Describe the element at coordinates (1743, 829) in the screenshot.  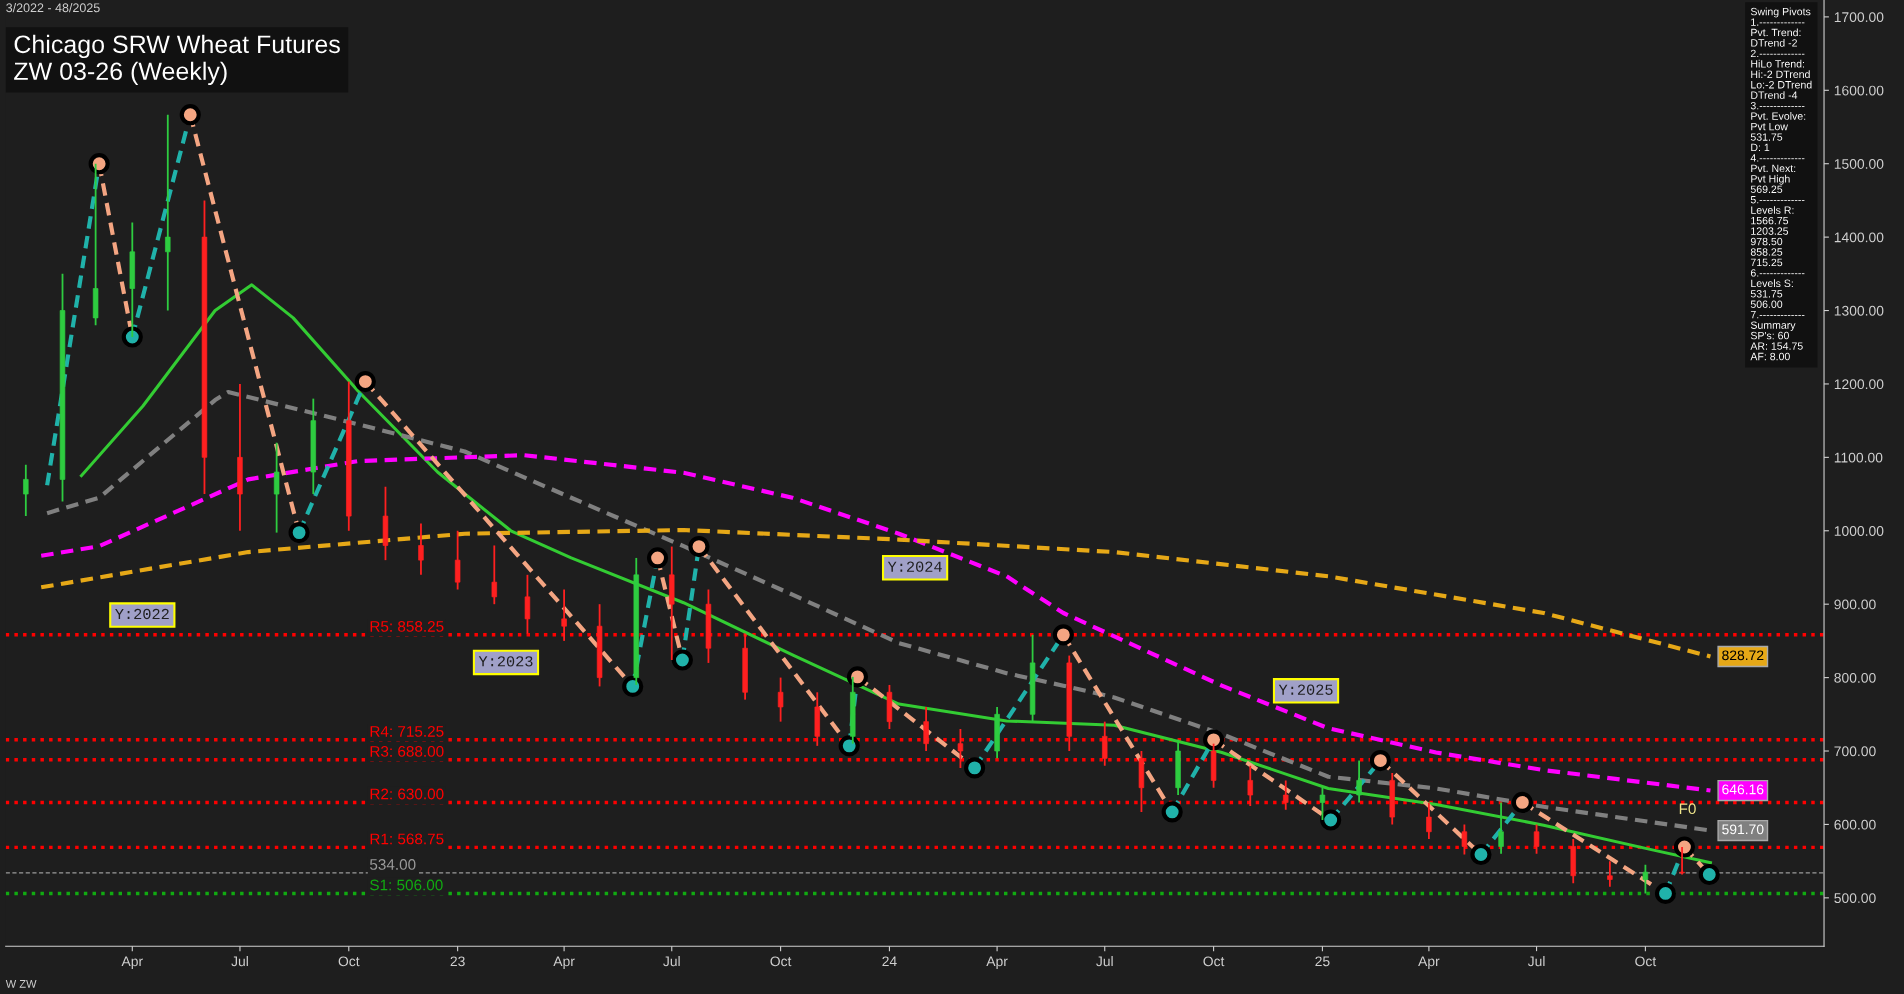
I see `data-label: 591.70` at that location.